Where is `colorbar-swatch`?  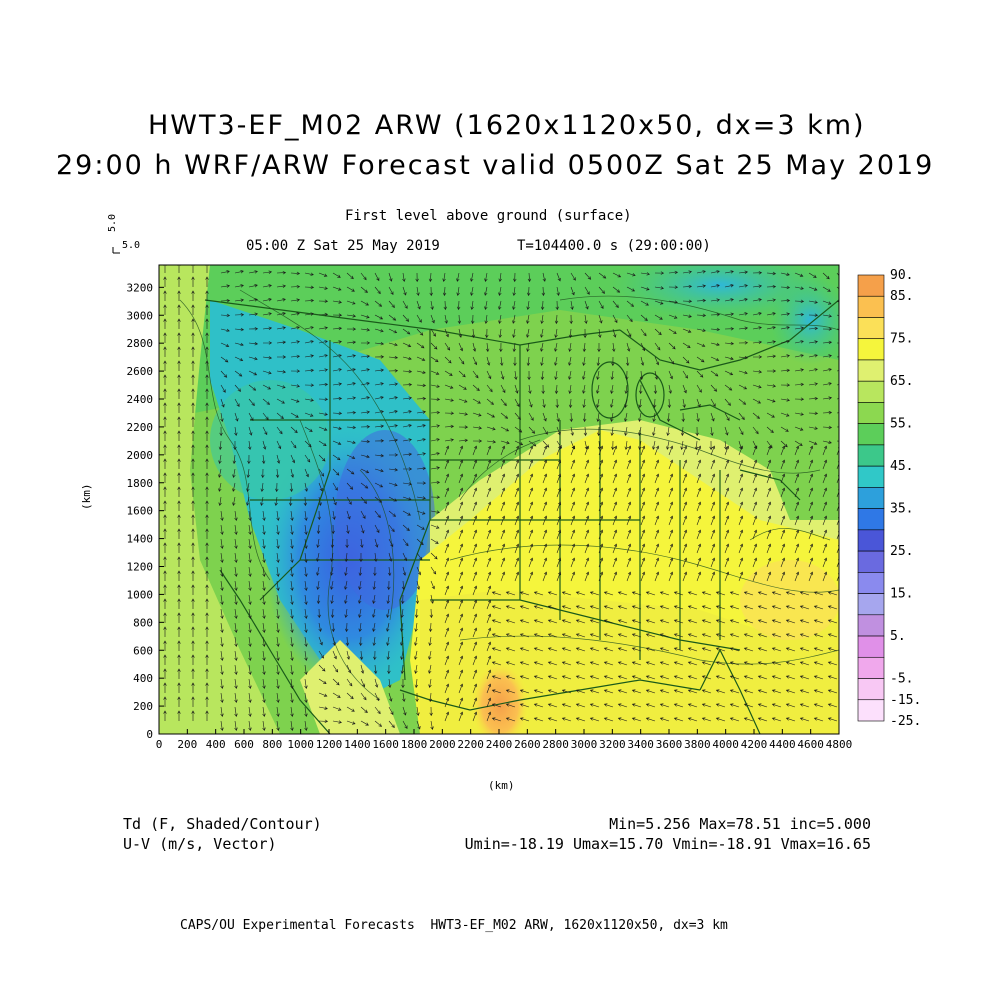 colorbar-swatch is located at coordinates (871, 625).